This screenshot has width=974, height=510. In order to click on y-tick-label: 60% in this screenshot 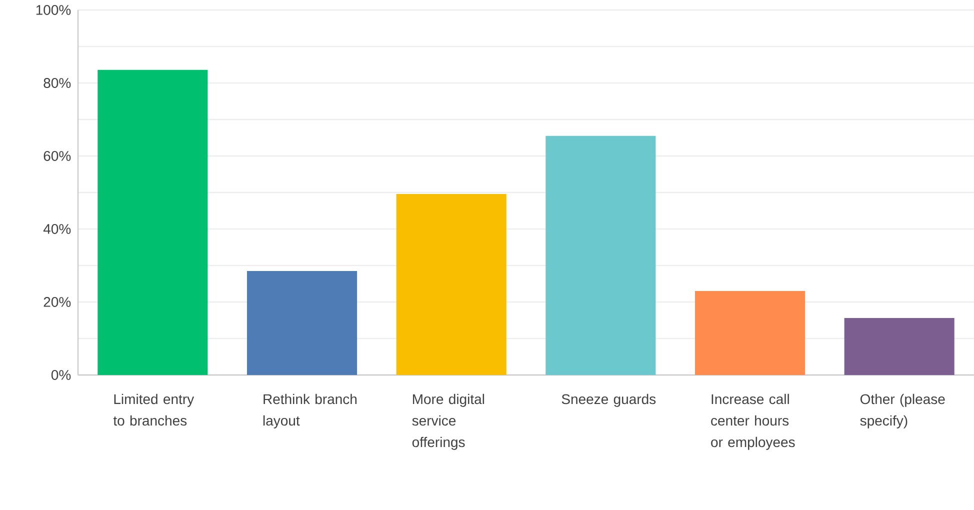, I will do `click(57, 156)`.